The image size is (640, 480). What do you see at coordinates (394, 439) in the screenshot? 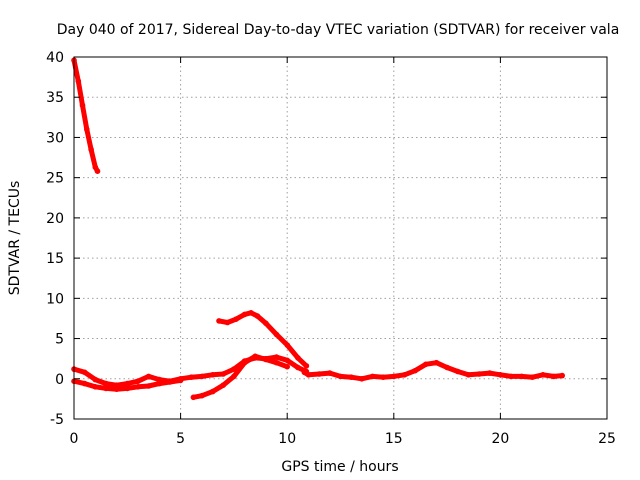
I see `x-tick-label: 15` at bounding box center [394, 439].